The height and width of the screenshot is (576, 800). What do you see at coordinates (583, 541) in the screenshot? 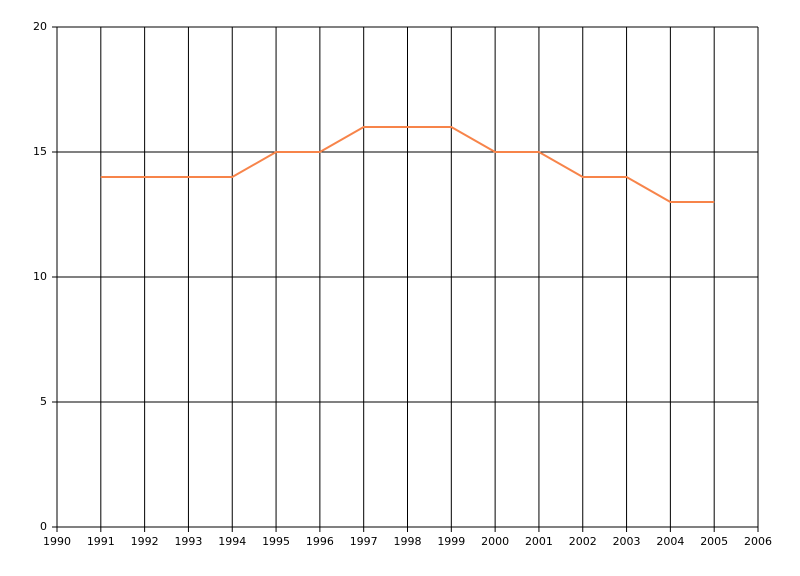
I see `x-tick-label: 2002` at bounding box center [583, 541].